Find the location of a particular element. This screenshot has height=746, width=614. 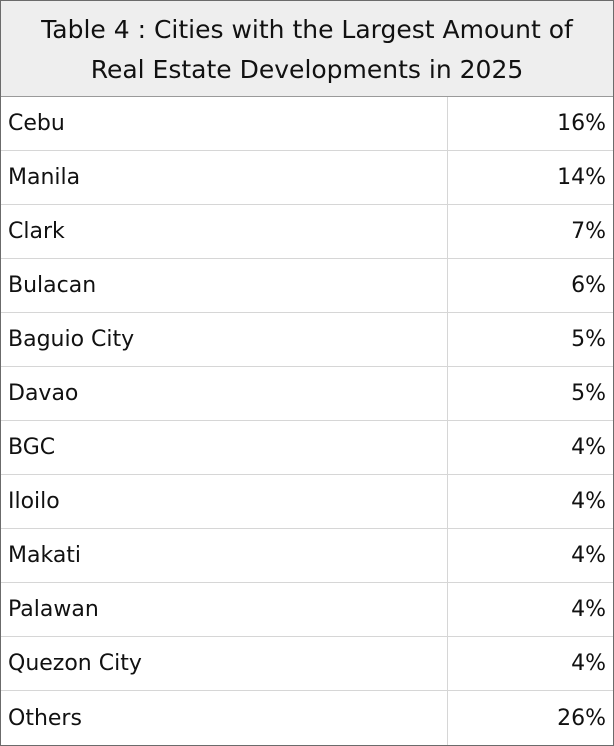

city-cell: Makati is located at coordinates (224, 555).